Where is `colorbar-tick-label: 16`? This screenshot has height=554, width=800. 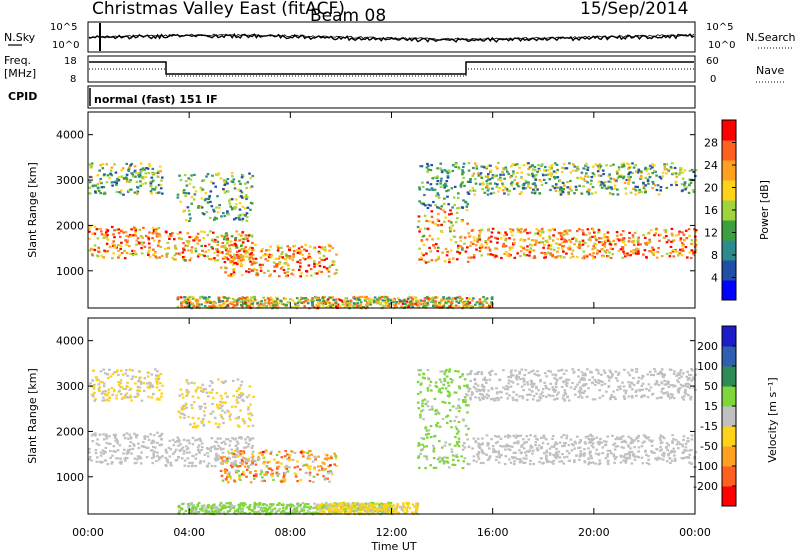
colorbar-tick-label: 16 is located at coordinates (711, 210).